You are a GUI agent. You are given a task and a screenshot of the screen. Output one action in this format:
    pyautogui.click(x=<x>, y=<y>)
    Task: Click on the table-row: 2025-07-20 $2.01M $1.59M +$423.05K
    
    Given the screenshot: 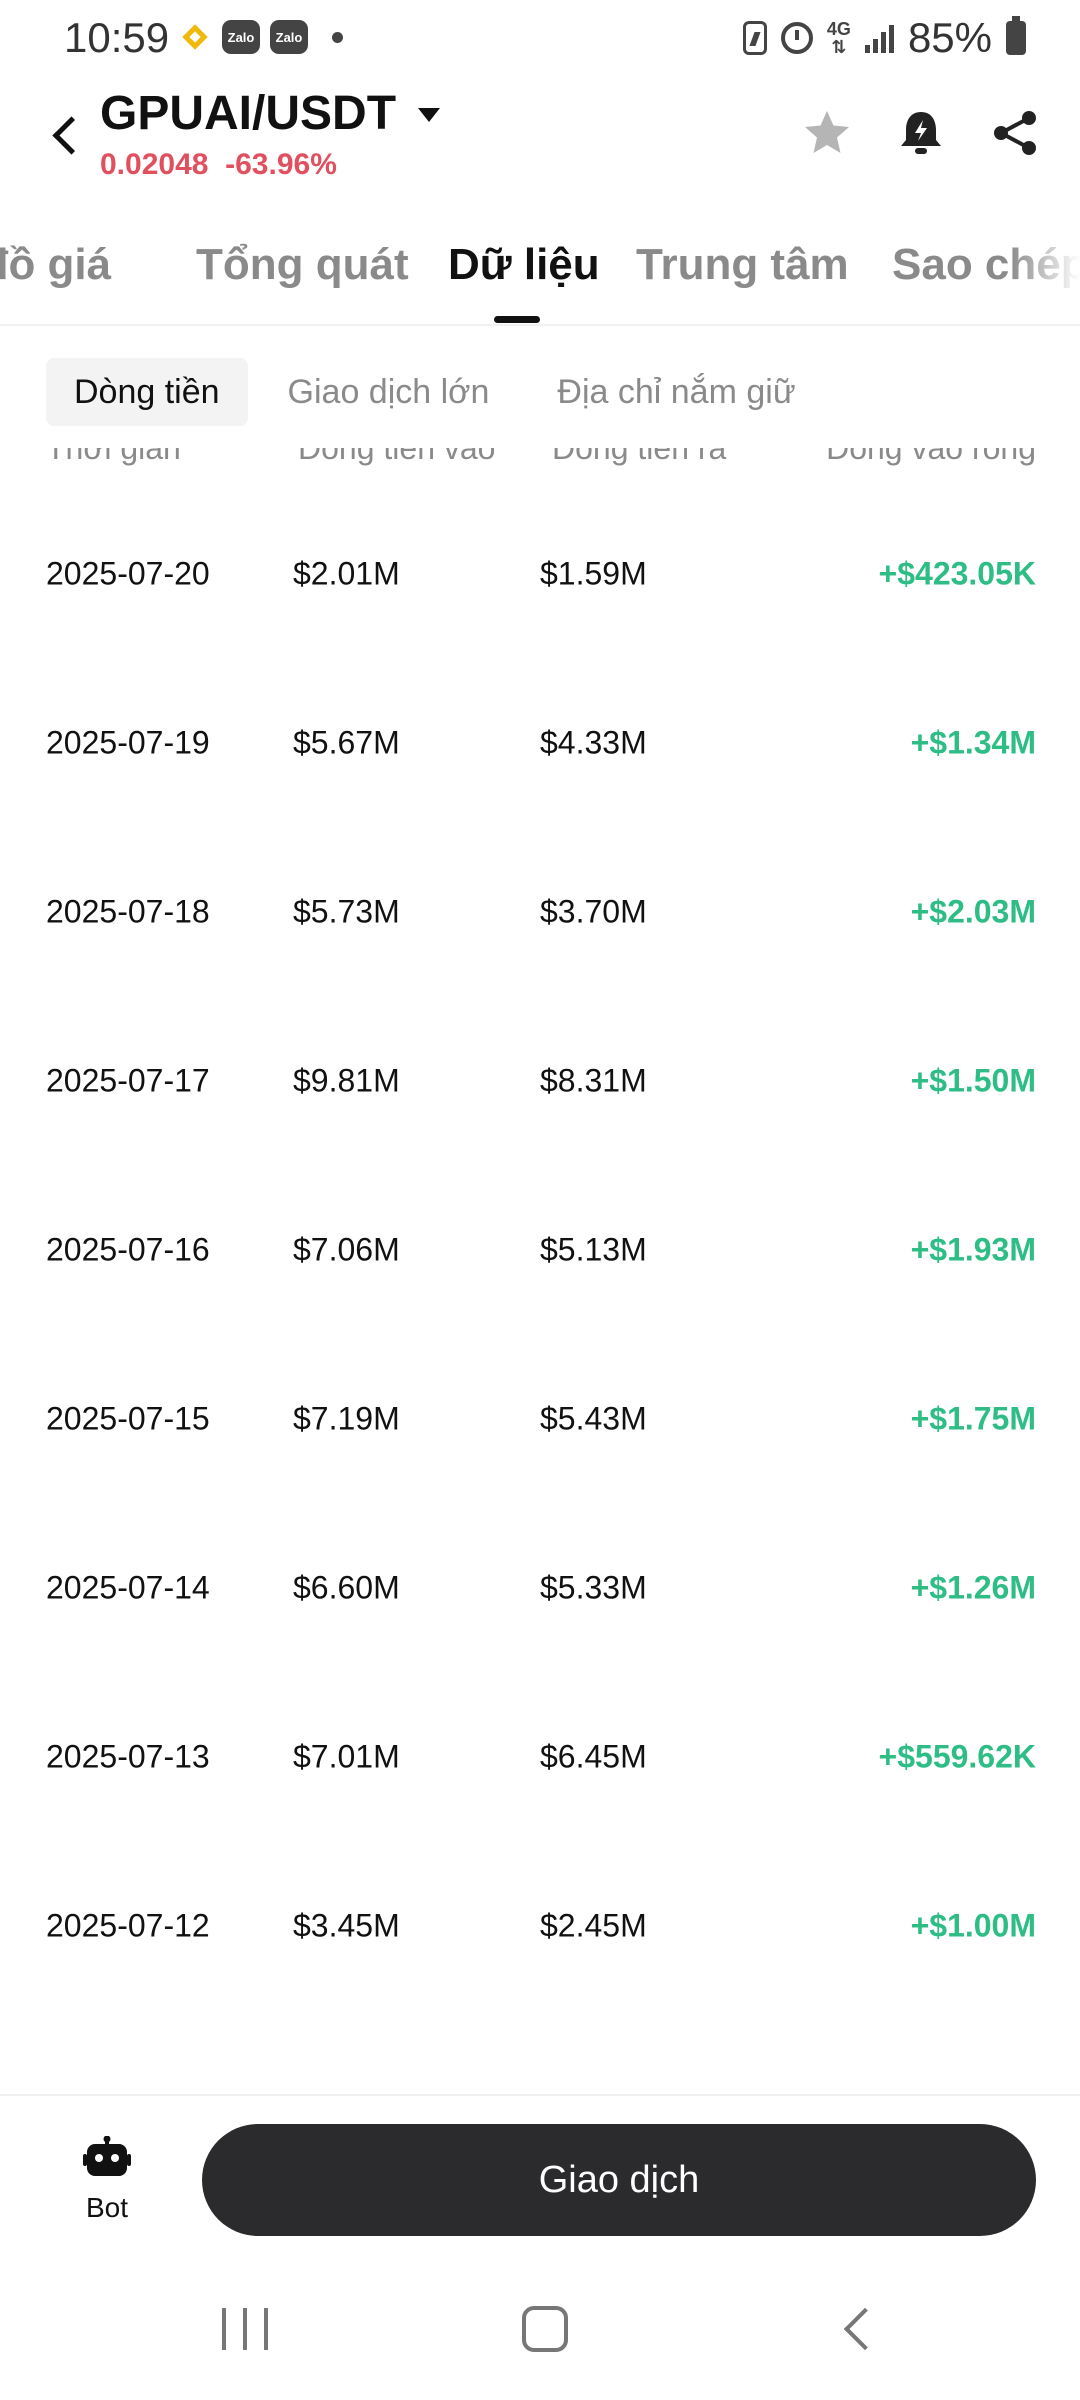 What is the action you would take?
    pyautogui.click(x=540, y=572)
    